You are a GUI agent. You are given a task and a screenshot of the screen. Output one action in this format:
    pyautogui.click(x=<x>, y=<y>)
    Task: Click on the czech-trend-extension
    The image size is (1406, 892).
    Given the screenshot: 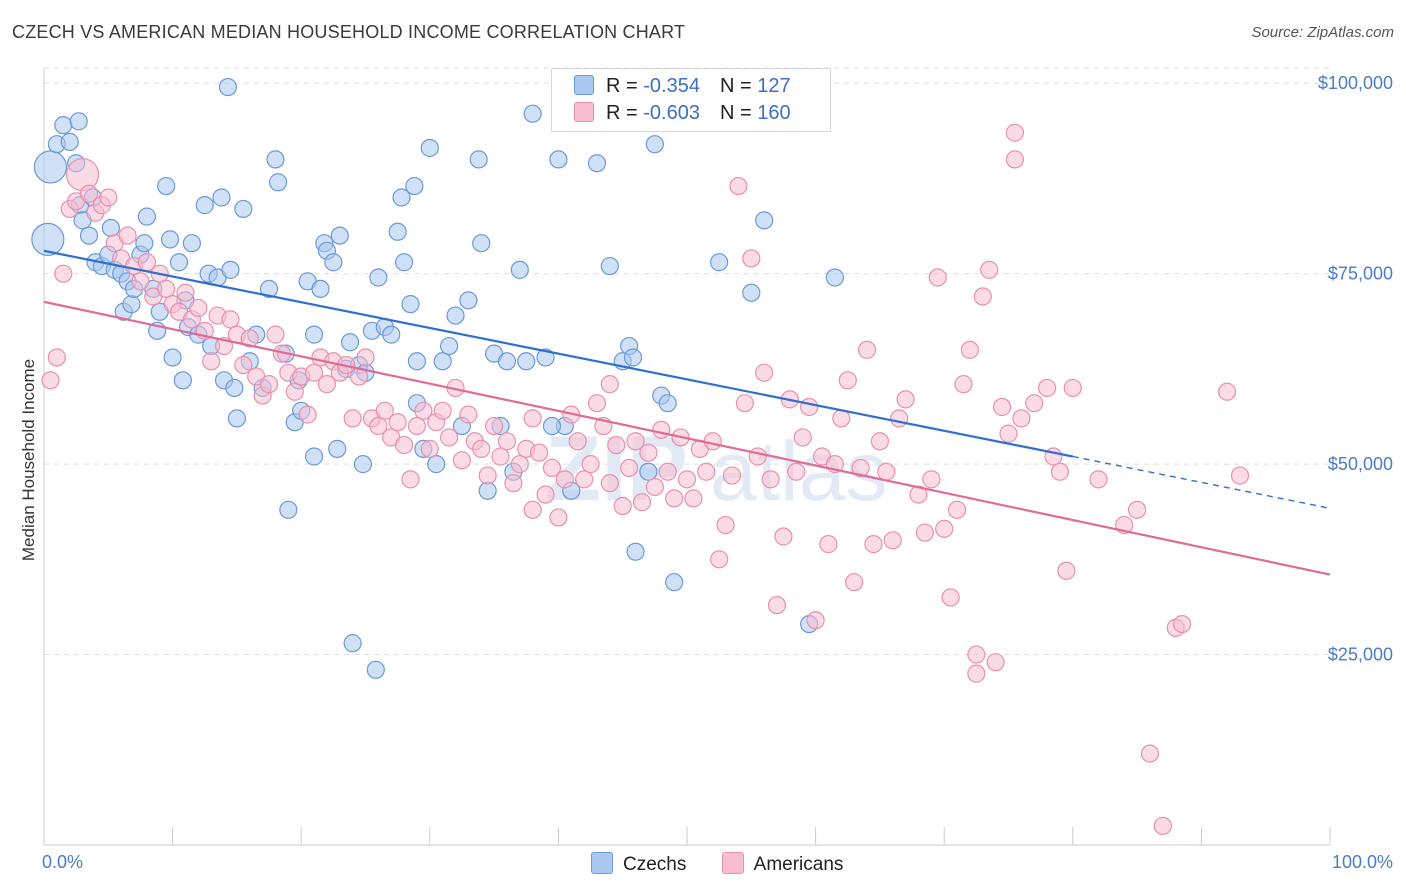 What is the action you would take?
    pyautogui.click(x=1201, y=482)
    